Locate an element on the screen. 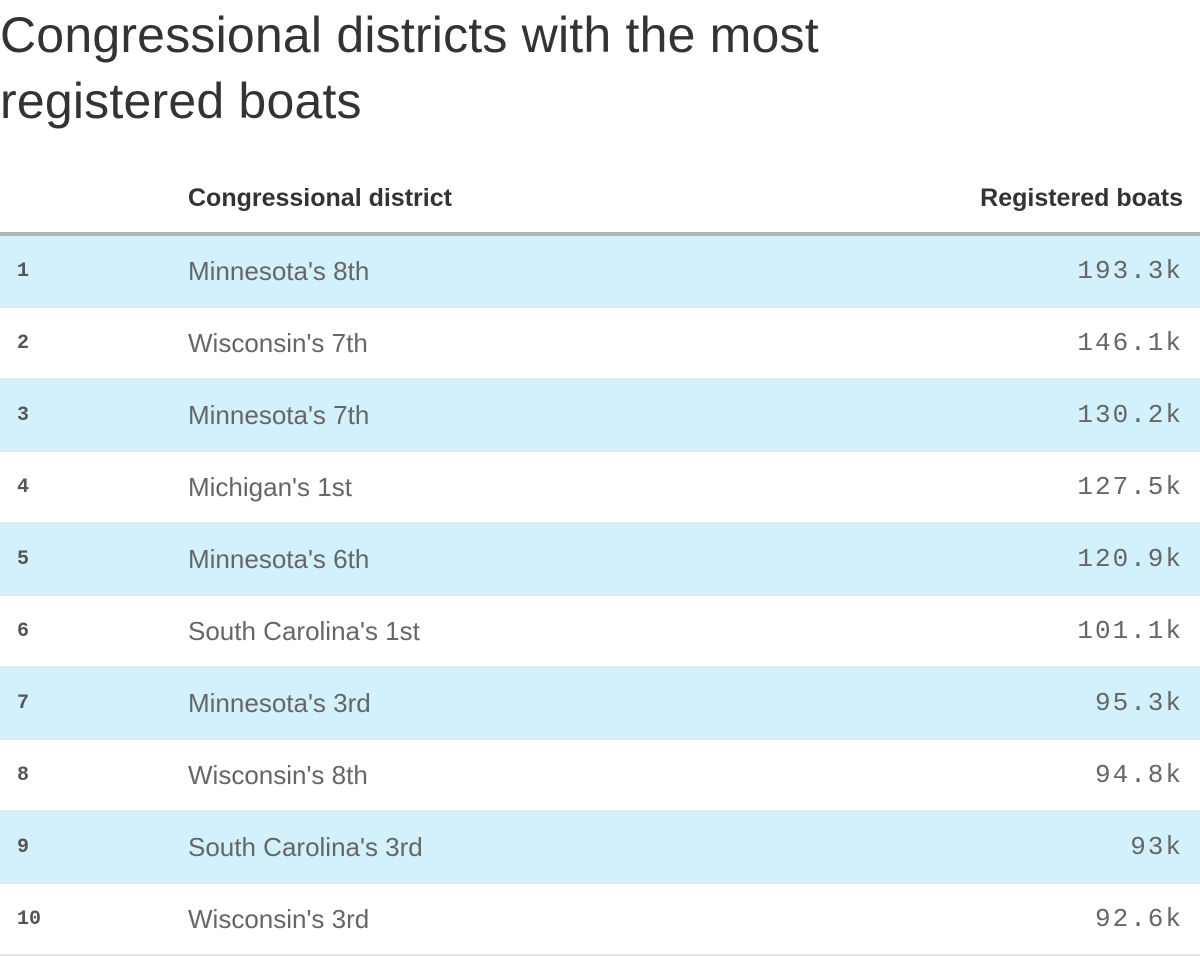 This screenshot has width=1200, height=956. cell-rank: 10 is located at coordinates (29, 919).